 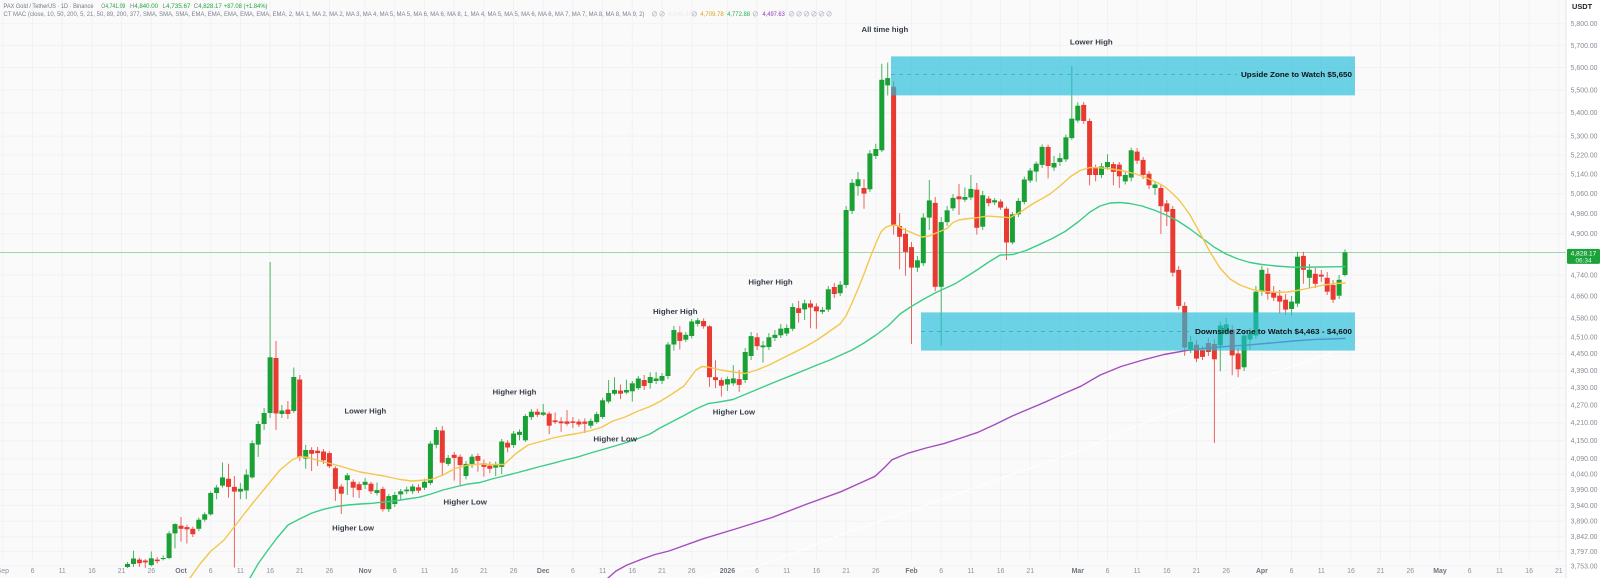 I want to click on svg-text: 4,390.00, so click(x=1584, y=371).